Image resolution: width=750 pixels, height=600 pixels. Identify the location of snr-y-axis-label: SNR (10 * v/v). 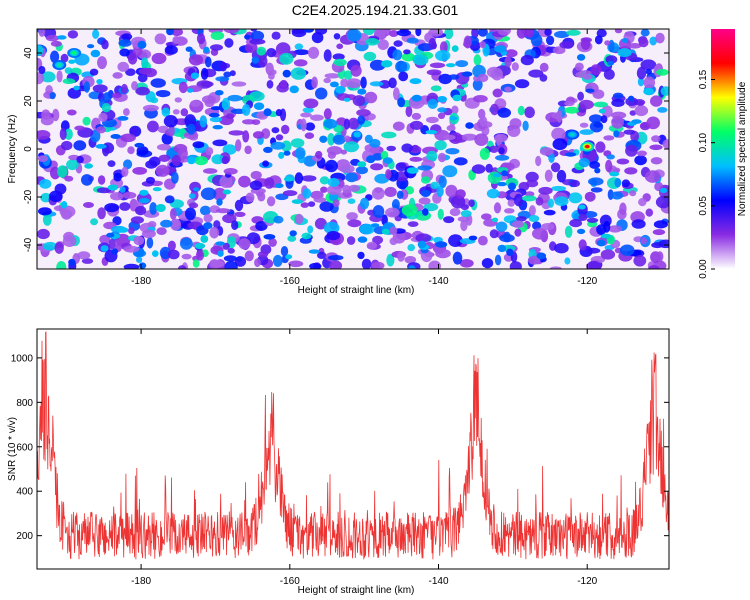
(12, 449).